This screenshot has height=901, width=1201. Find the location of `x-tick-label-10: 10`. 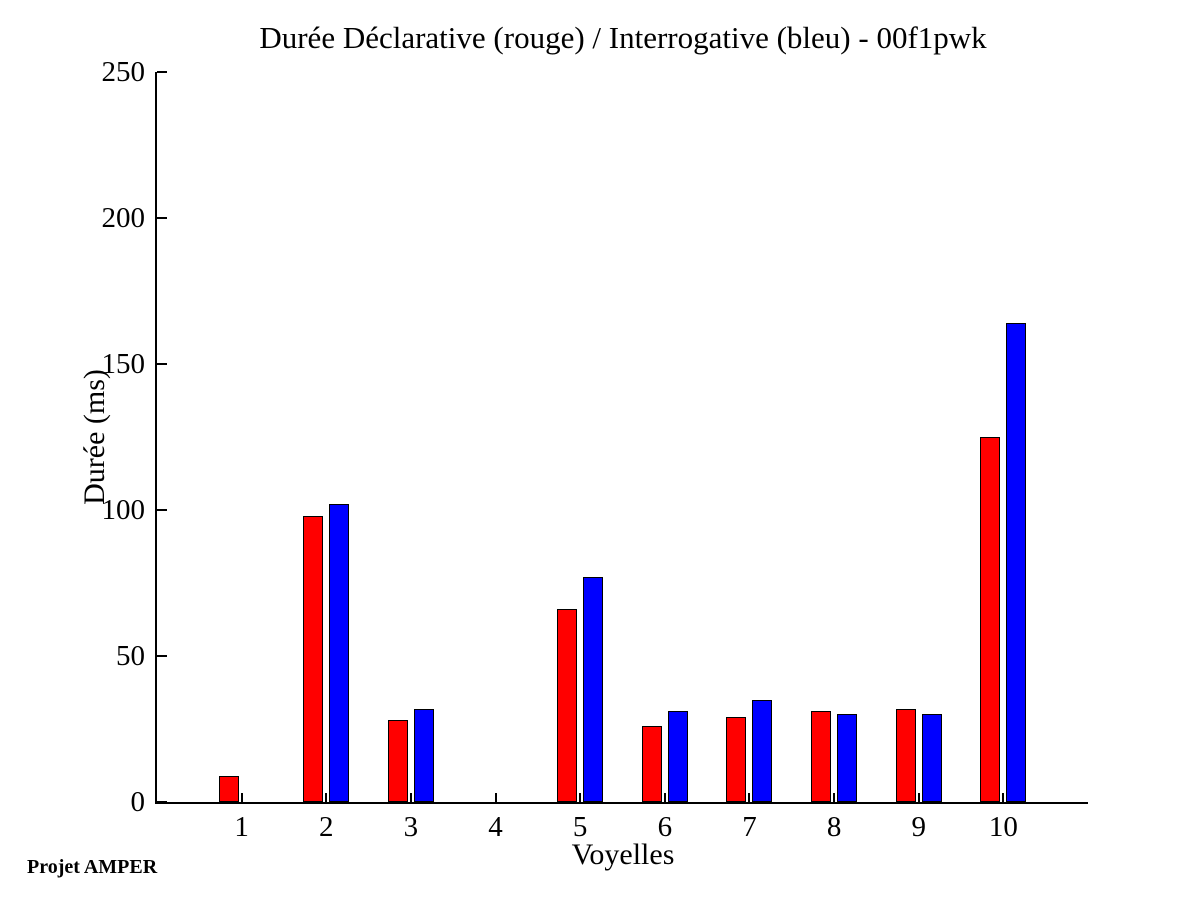

x-tick-label-10: 10 is located at coordinates (1003, 827).